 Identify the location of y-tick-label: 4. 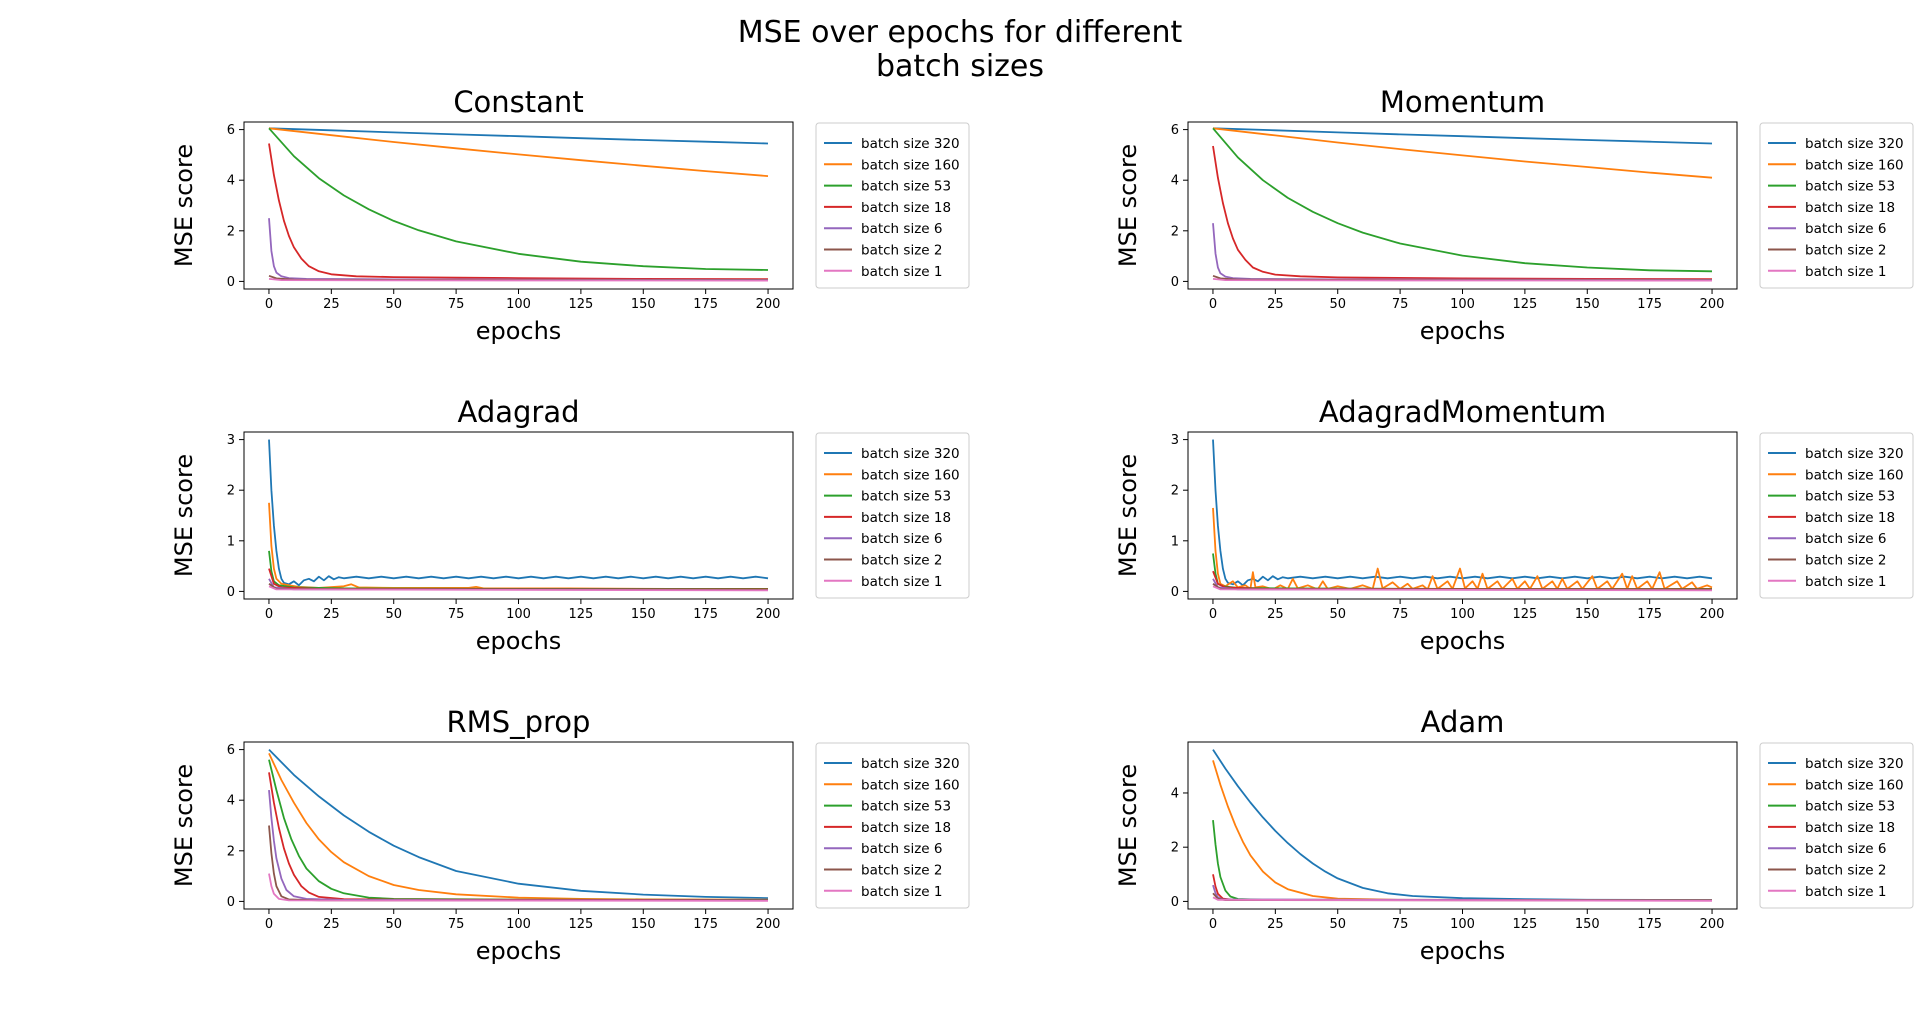
(1175, 181).